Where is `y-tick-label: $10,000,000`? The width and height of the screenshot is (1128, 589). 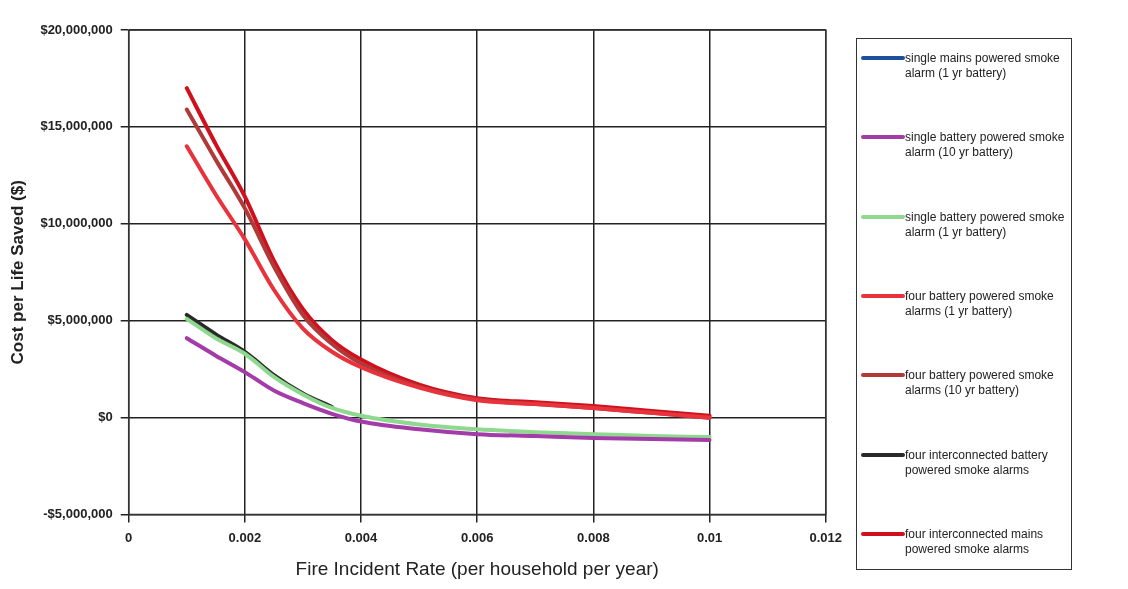 y-tick-label: $10,000,000 is located at coordinates (76, 223).